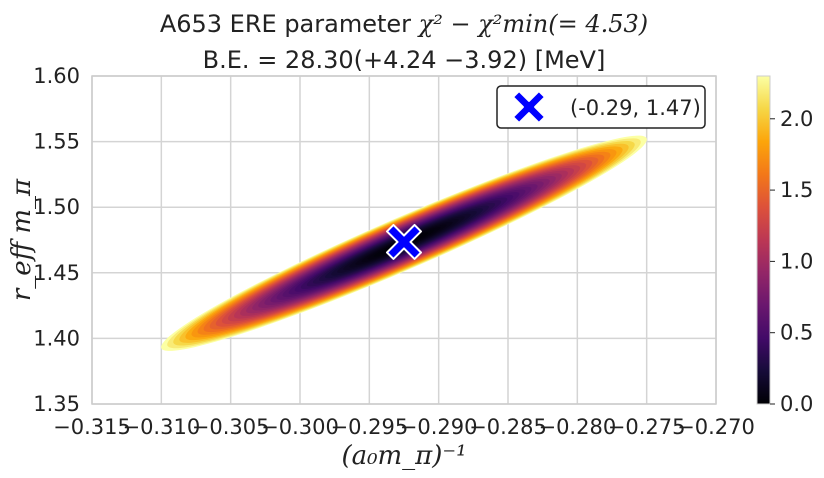 This screenshot has width=824, height=478. Describe the element at coordinates (403, 456) in the screenshot. I see `x-axis-label: (a₀m_π)⁻¹` at that location.